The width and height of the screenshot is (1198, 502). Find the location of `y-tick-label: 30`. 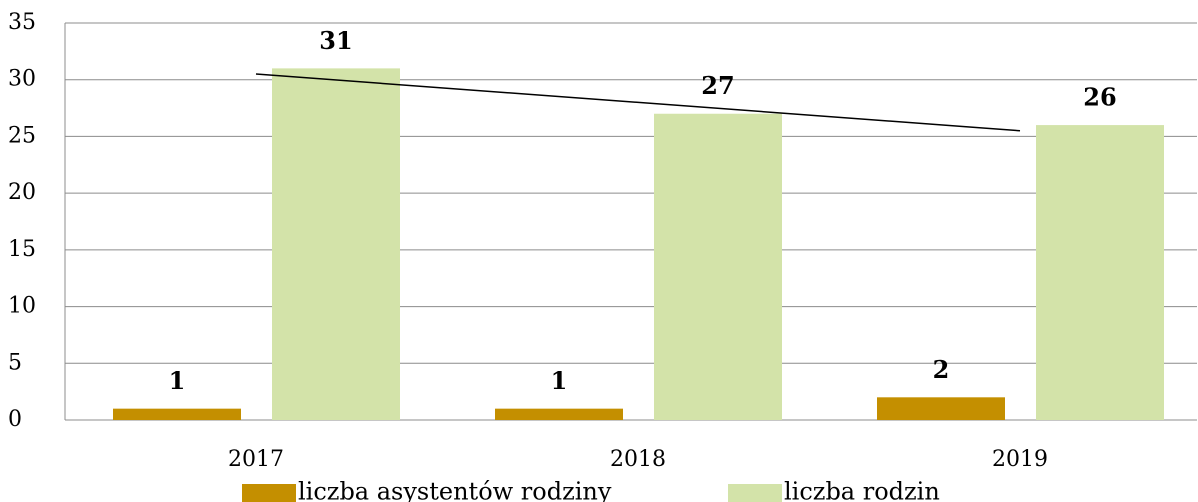

y-tick-label: 30 is located at coordinates (22, 79).